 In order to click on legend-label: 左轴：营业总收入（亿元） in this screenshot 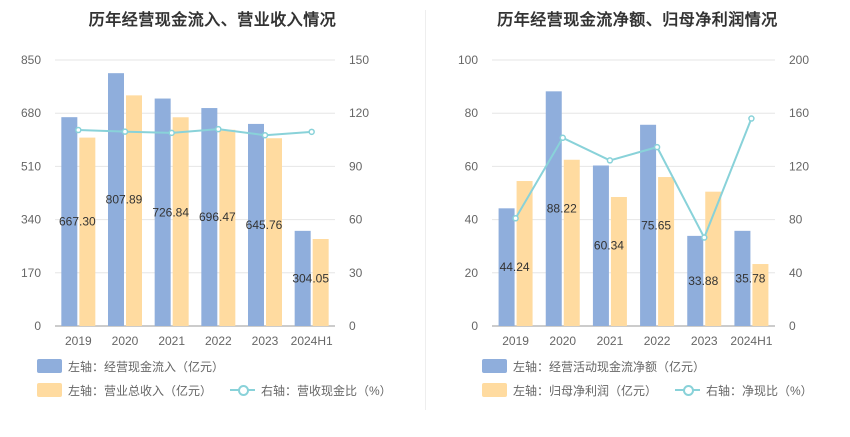, I will do `click(140, 390)`.